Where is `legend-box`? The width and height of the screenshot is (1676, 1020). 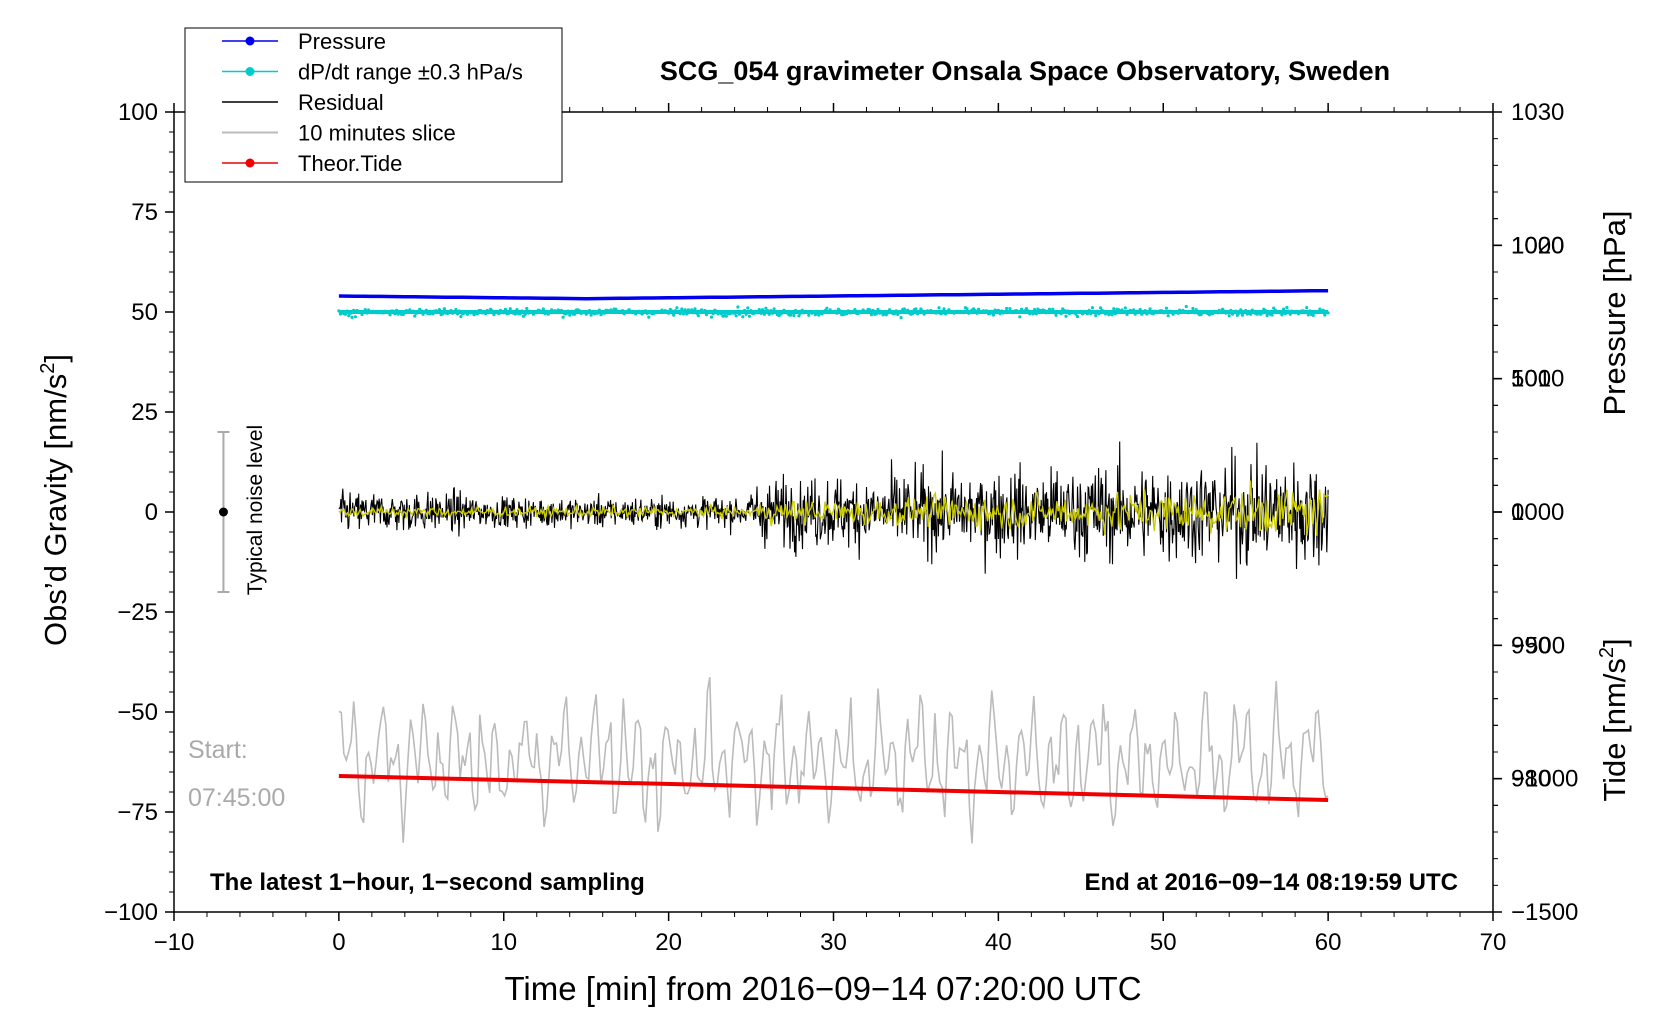 legend-box is located at coordinates (373, 105).